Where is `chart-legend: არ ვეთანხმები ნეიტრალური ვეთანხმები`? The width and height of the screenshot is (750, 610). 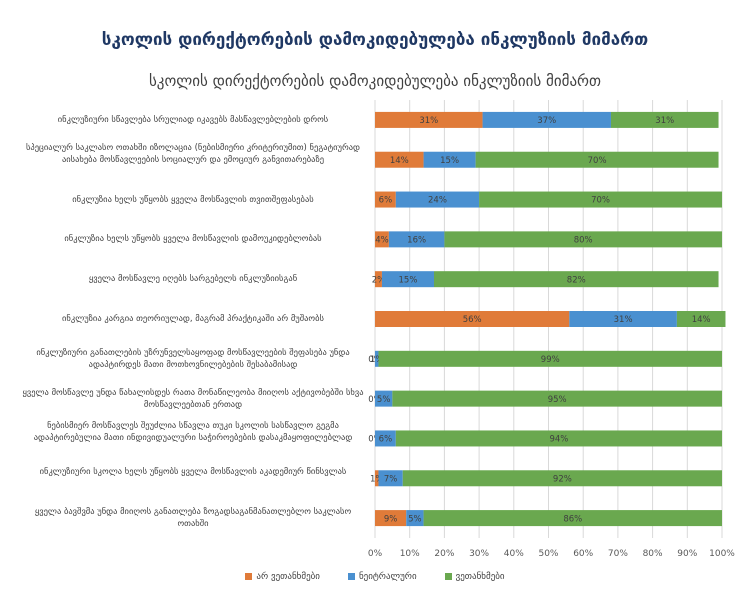 chart-legend: არ ვეთანხმები ნეიტრალური ვეთანხმები is located at coordinates (375, 577).